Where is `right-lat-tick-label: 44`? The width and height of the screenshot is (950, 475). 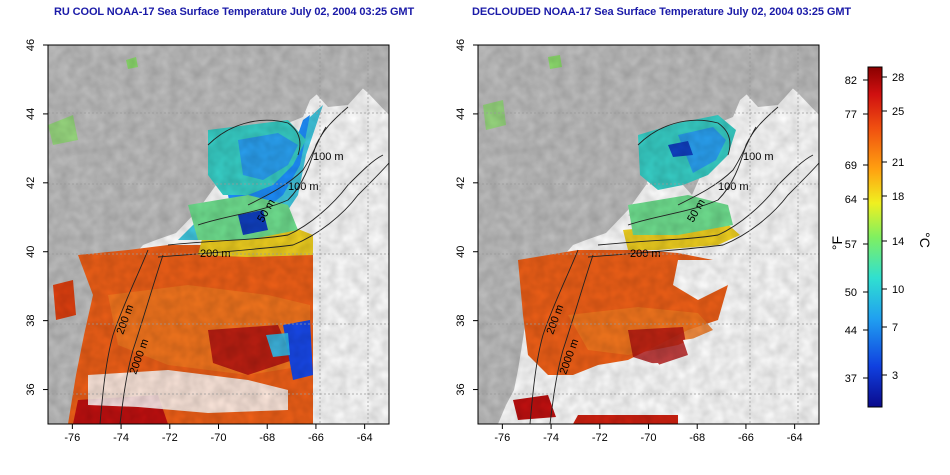 right-lat-tick-label: 44 is located at coordinates (461, 114).